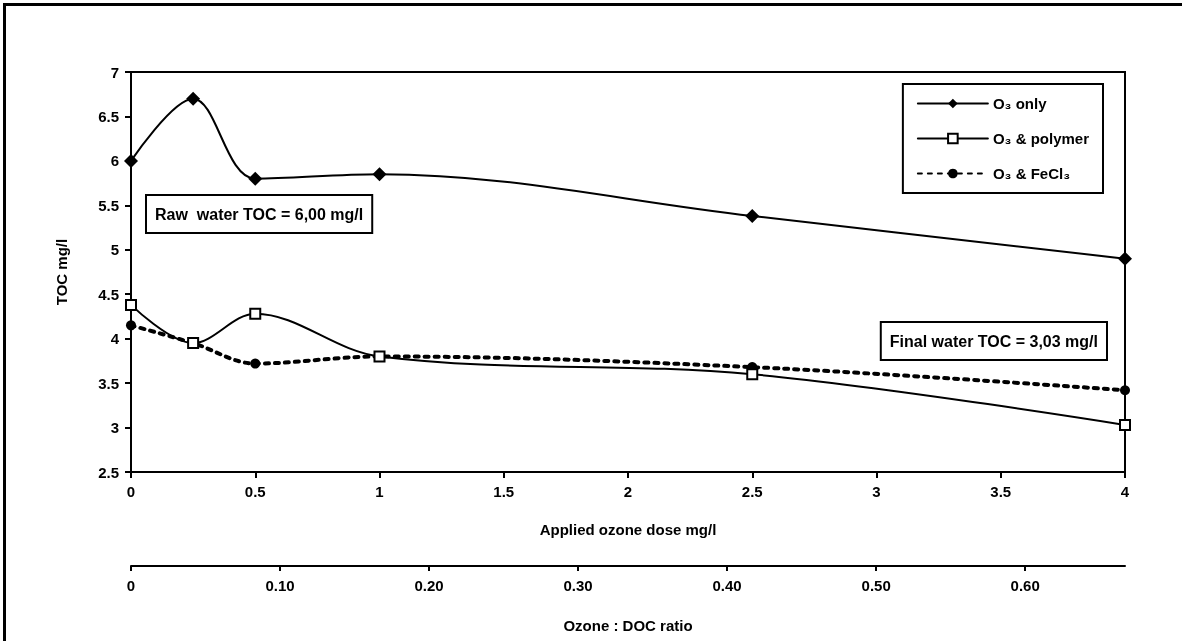 The height and width of the screenshot is (641, 1186). I want to click on x-tick-label: 3.5, so click(1001, 491).